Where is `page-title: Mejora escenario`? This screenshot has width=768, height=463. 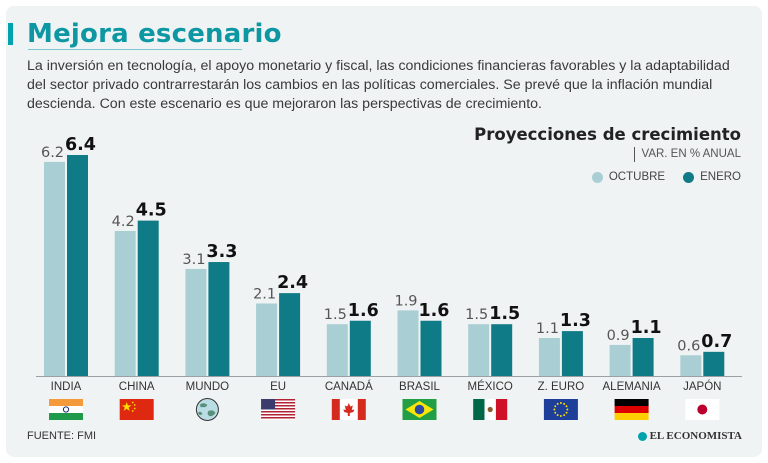 page-title: Mejora escenario is located at coordinates (154, 34).